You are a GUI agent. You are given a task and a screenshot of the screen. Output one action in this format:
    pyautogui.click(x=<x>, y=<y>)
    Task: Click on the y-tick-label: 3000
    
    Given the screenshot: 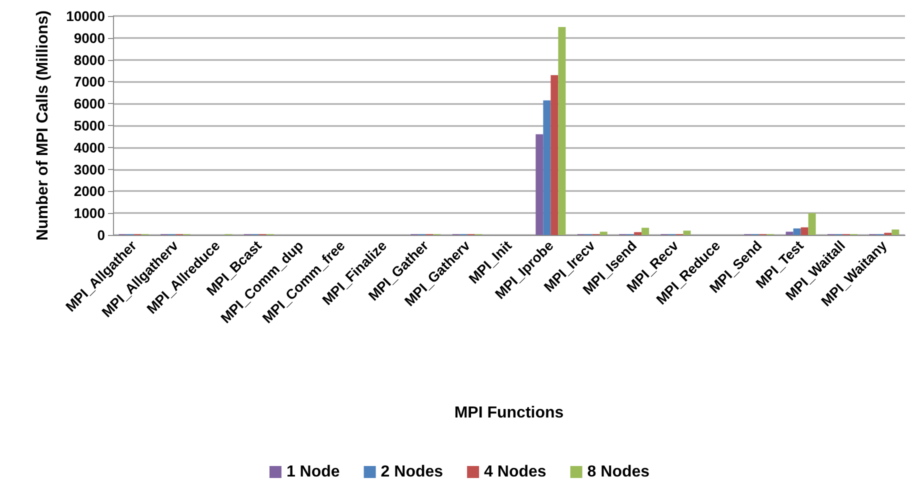 What is the action you would take?
    pyautogui.click(x=90, y=169)
    